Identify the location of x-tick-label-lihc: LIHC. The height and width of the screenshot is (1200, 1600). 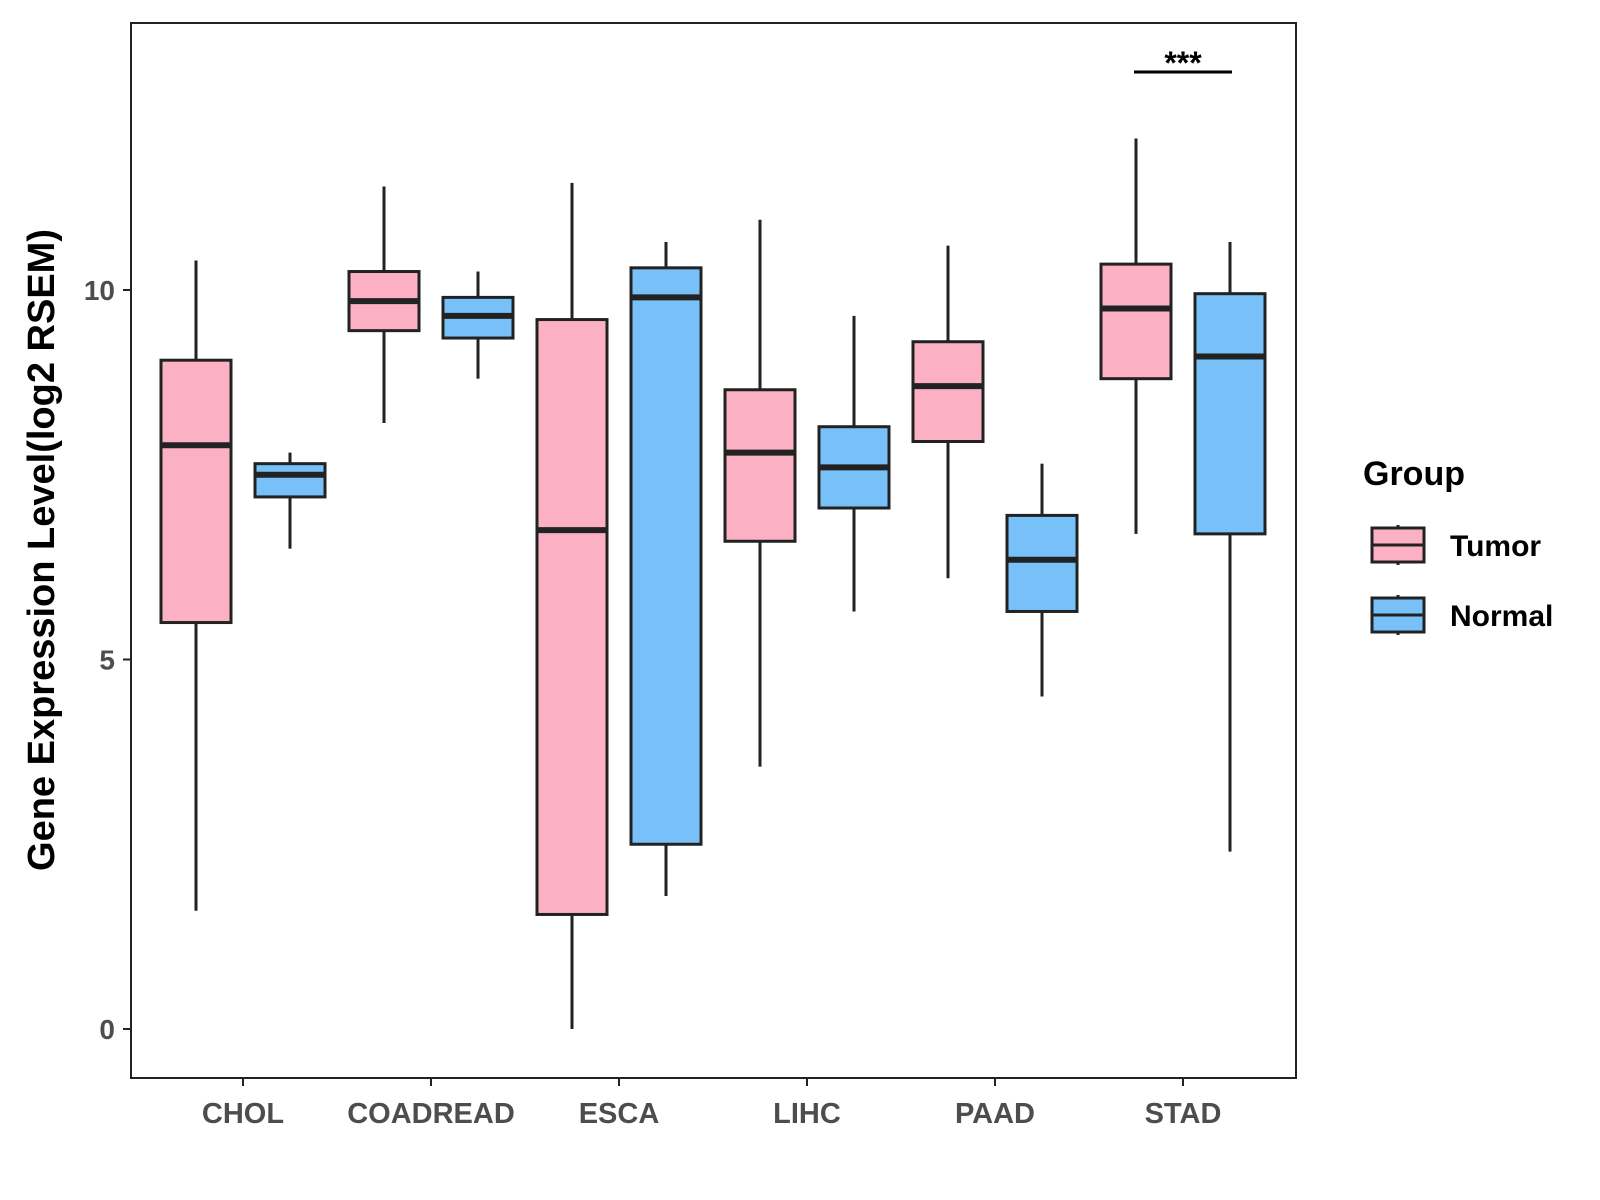
(807, 1114).